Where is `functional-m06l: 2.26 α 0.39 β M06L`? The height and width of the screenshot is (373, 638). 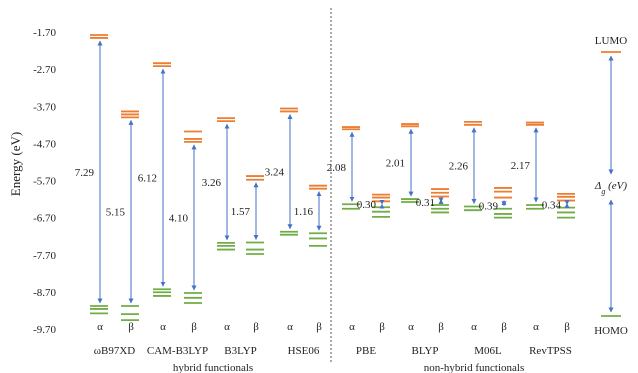
functional-m06l: 2.26 α 0.39 β M06L is located at coordinates (480, 238).